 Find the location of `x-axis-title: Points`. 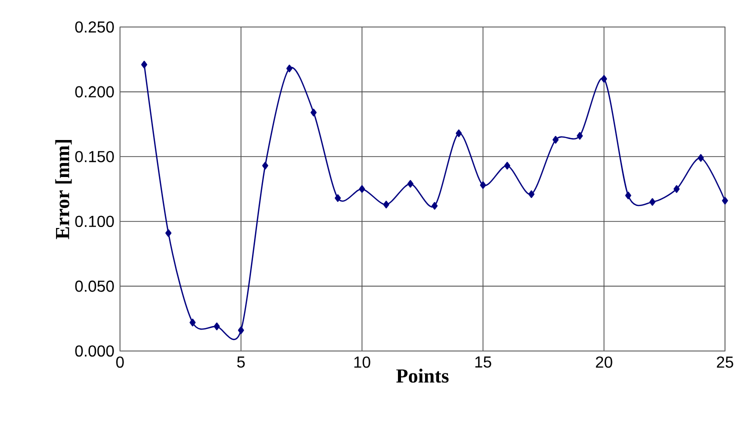

x-axis-title: Points is located at coordinates (422, 375).